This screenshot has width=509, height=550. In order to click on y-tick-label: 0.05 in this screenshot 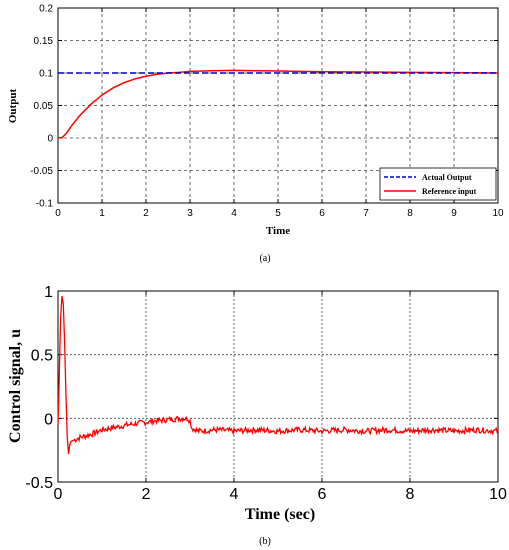, I will do `click(44, 106)`.